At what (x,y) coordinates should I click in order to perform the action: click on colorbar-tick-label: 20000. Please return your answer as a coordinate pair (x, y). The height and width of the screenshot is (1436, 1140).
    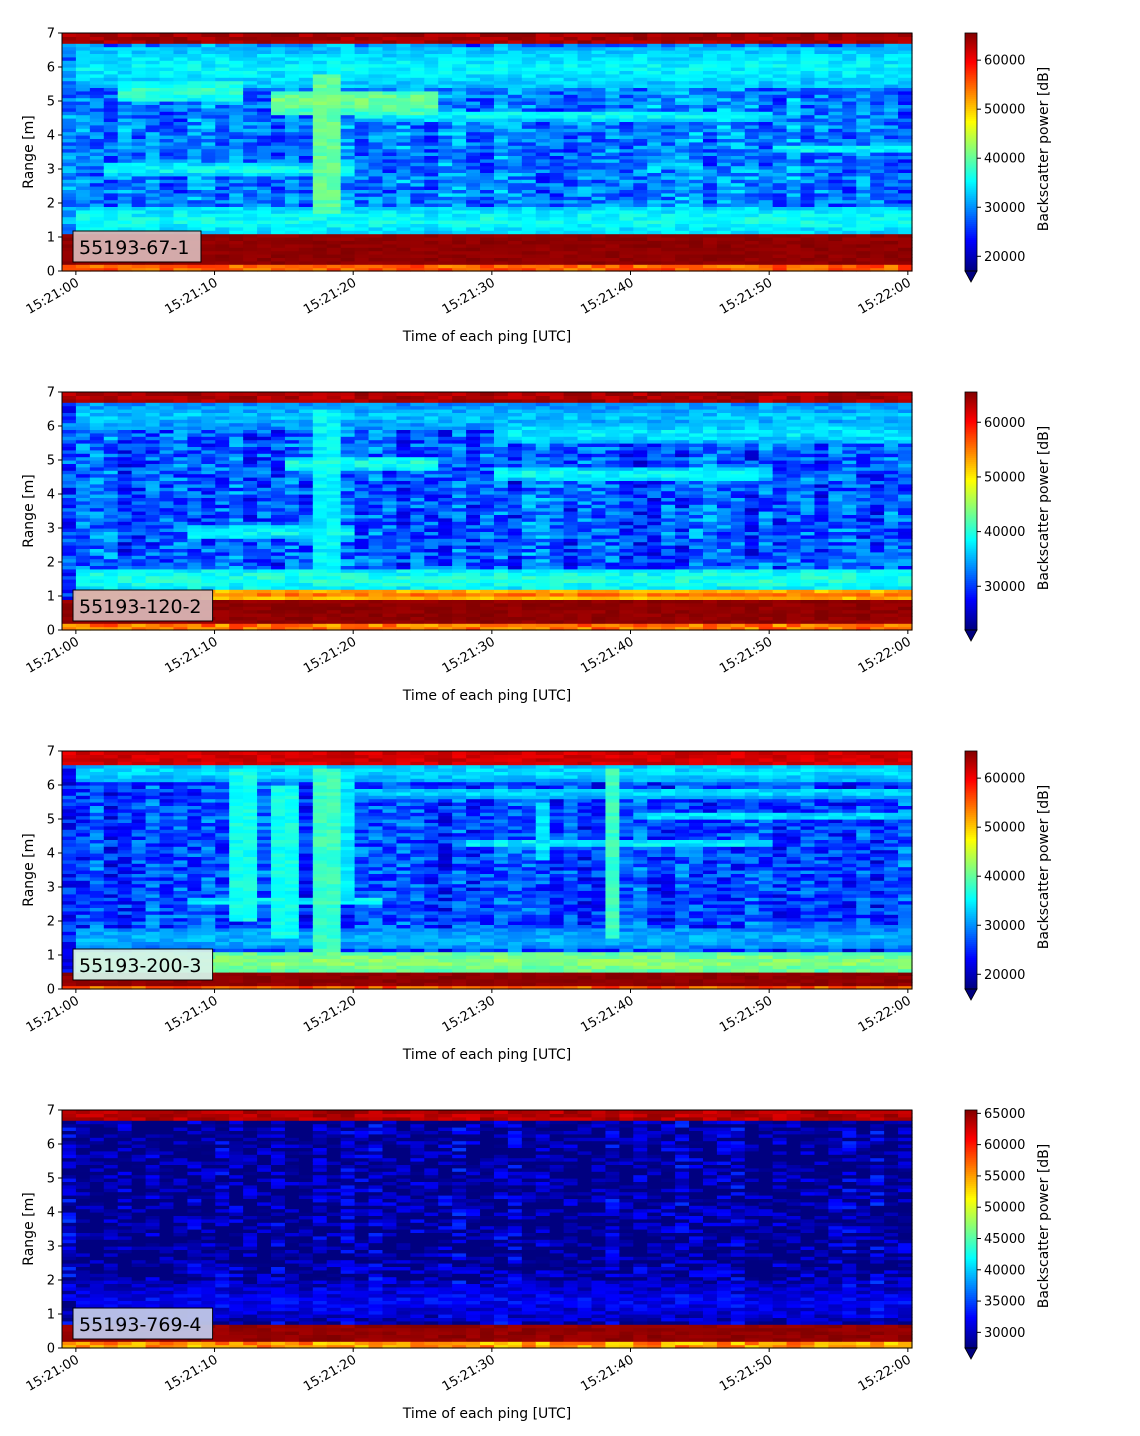
    Looking at the image, I should click on (1004, 257).